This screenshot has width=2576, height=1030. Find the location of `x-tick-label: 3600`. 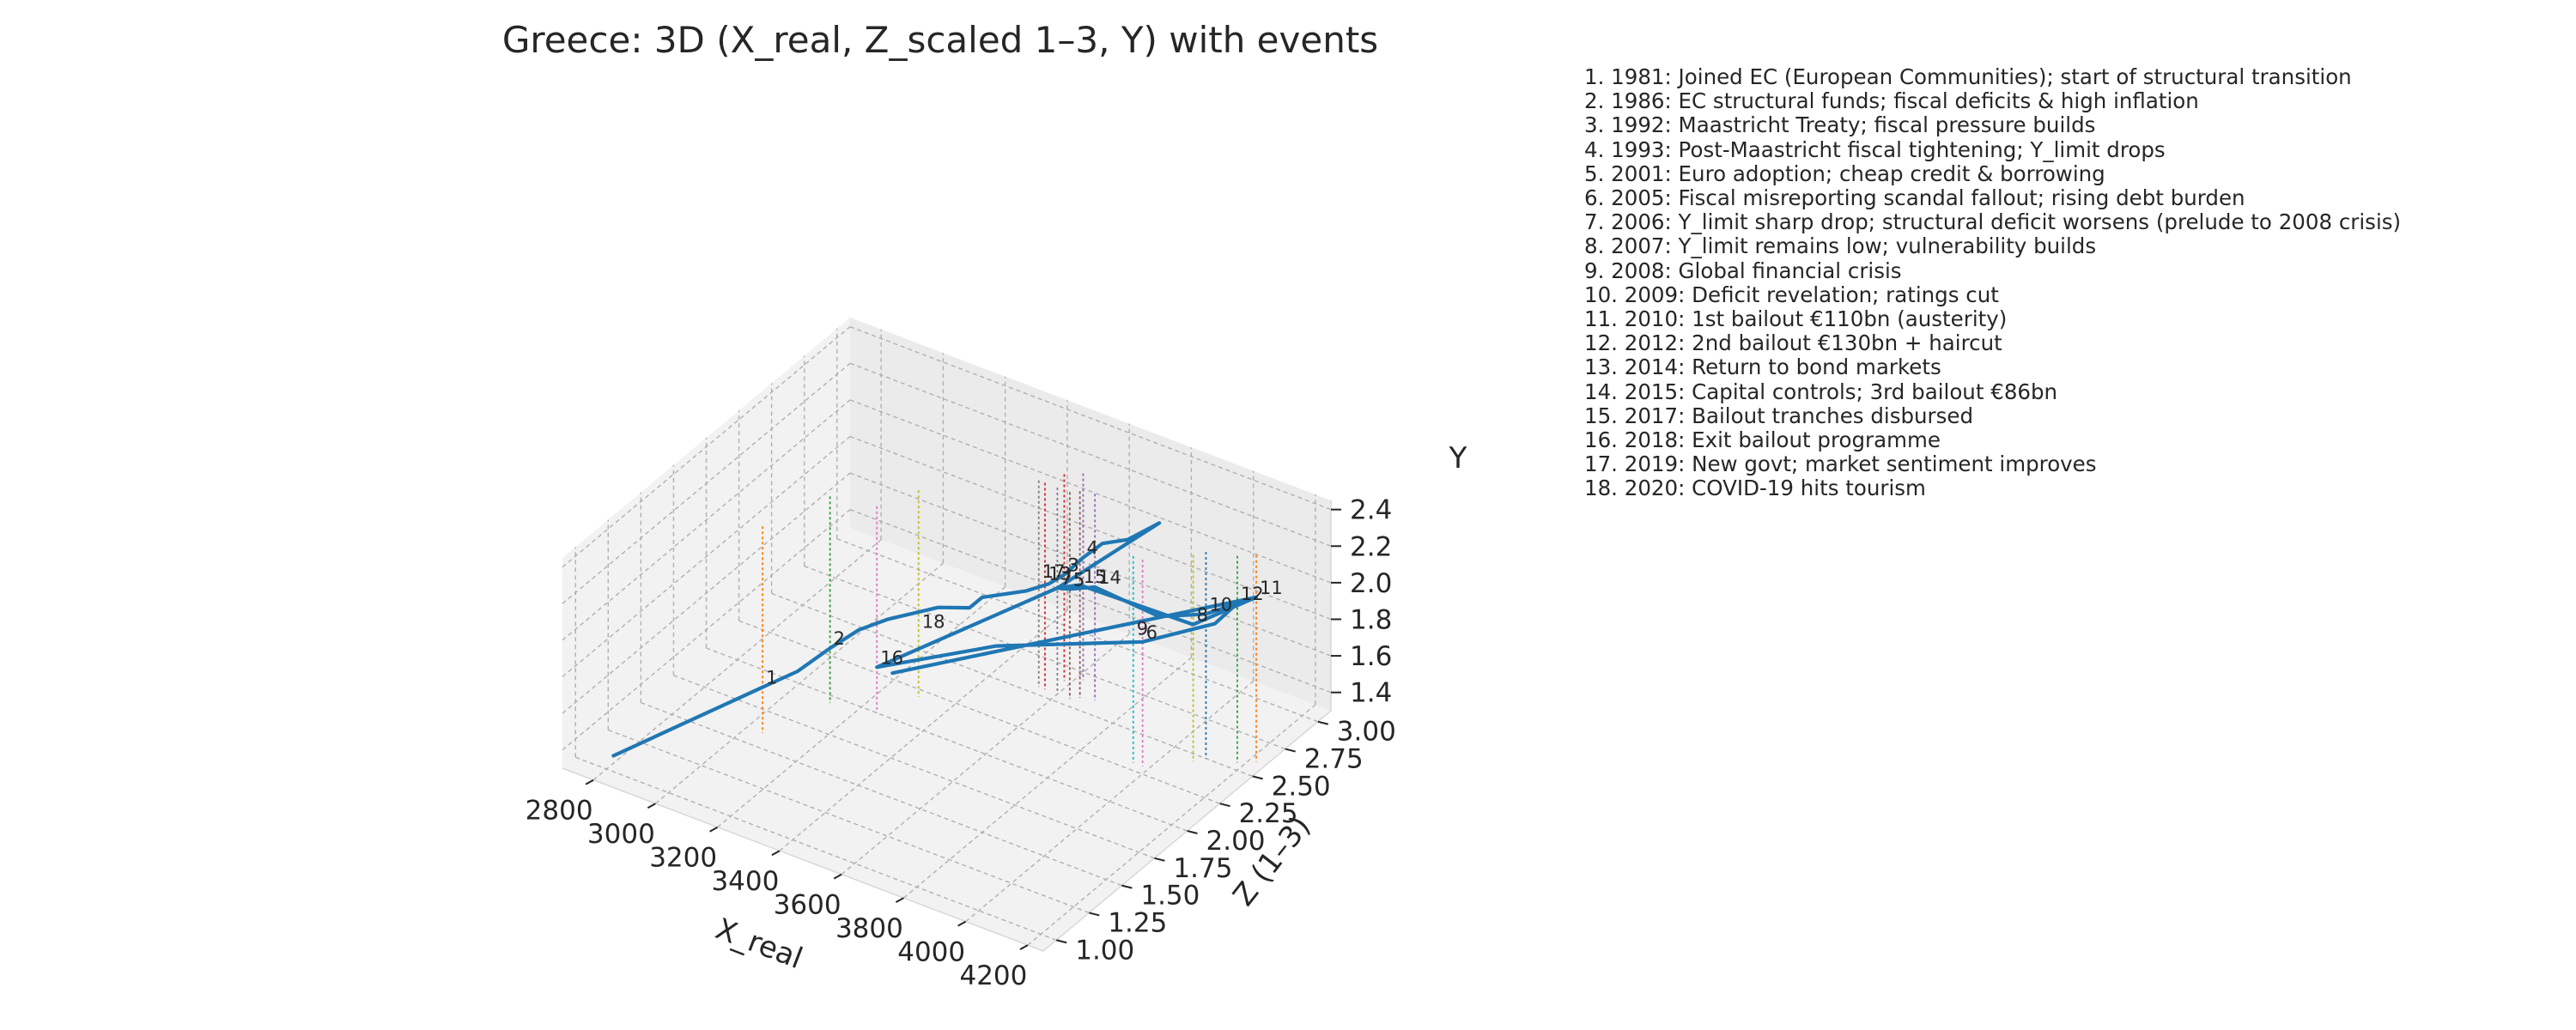

x-tick-label: 3600 is located at coordinates (808, 905).